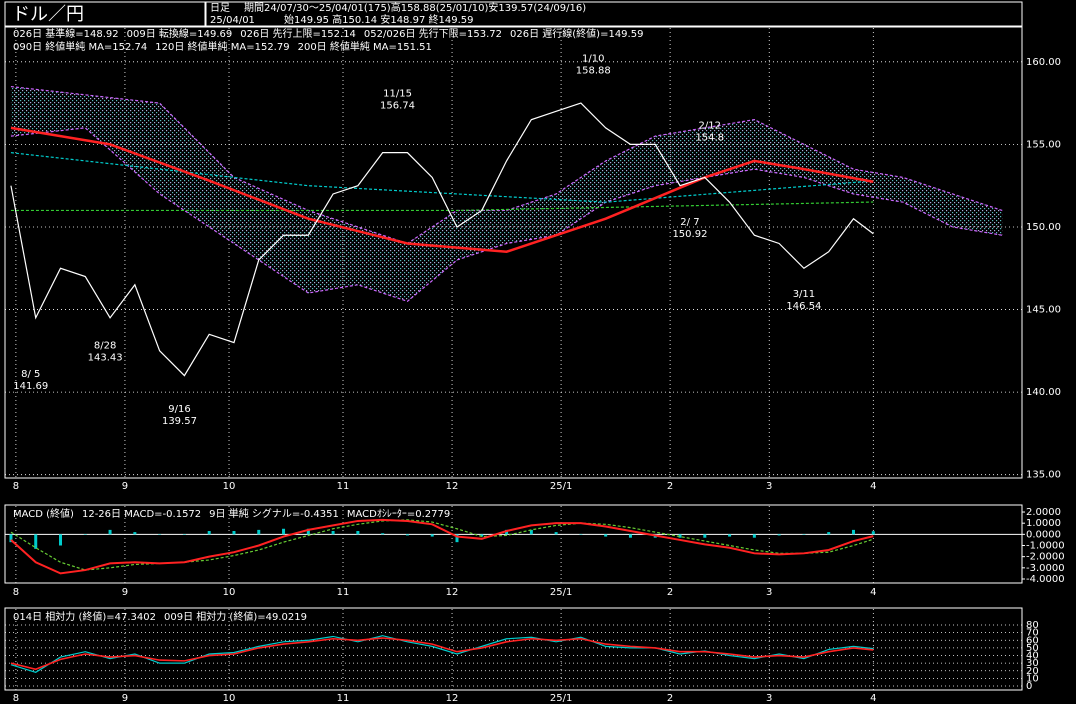 This screenshot has width=1076, height=704. I want to click on legend-entry: 026日 遅行線(終値)=149.59, so click(576, 33).